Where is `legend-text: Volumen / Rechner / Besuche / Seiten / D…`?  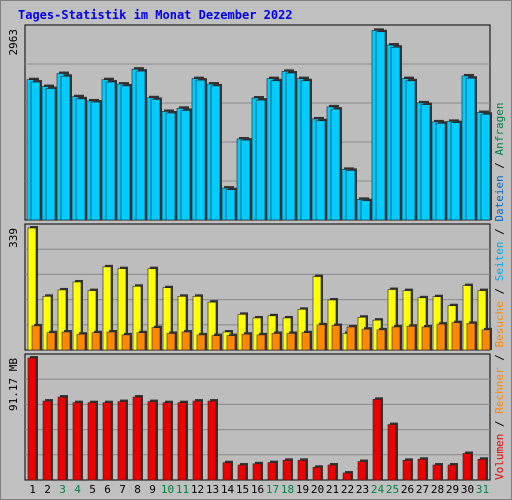
legend-text: Volumen / Rechner / Besuche / Seiten / D… is located at coordinates (499, 291).